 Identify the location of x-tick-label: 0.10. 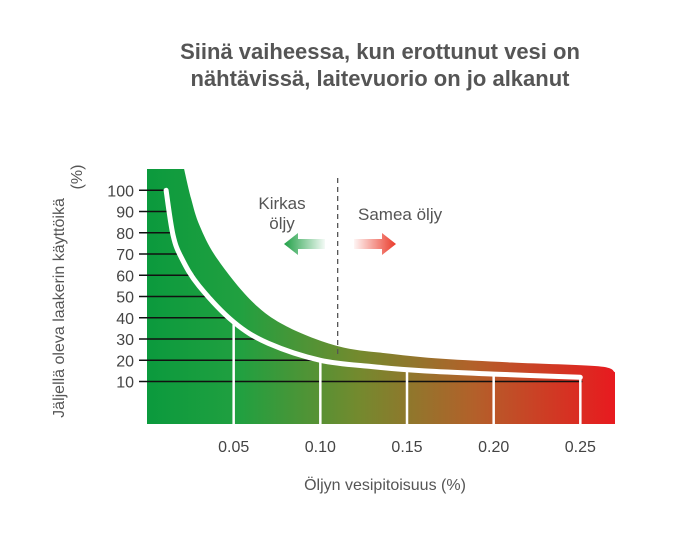
(320, 447).